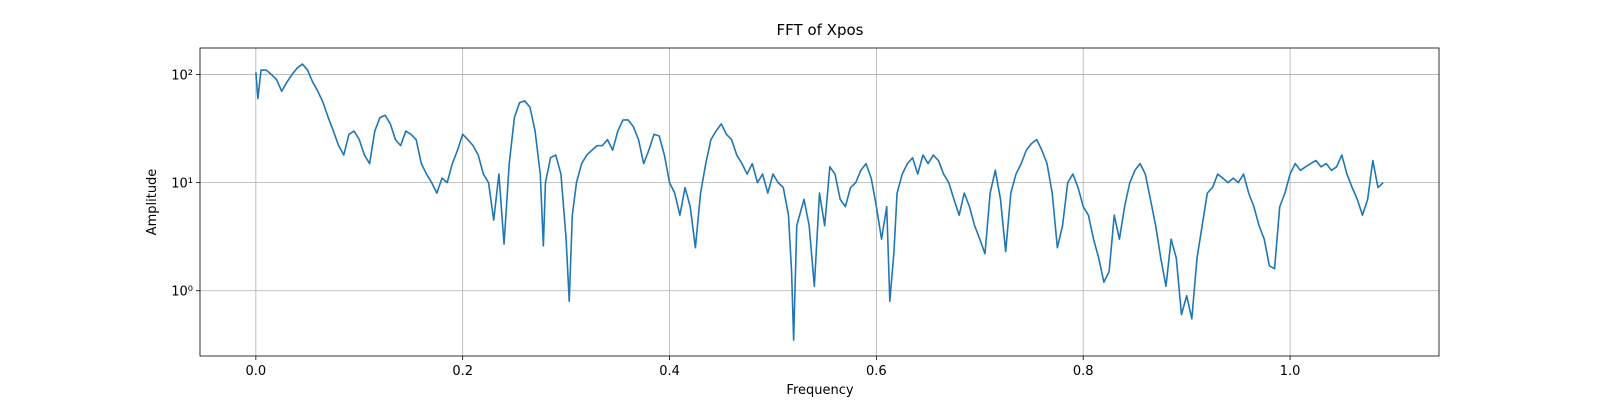 The height and width of the screenshot is (400, 1600). Describe the element at coordinates (182, 292) in the screenshot. I see `y-tick-label: 10⁰` at that location.